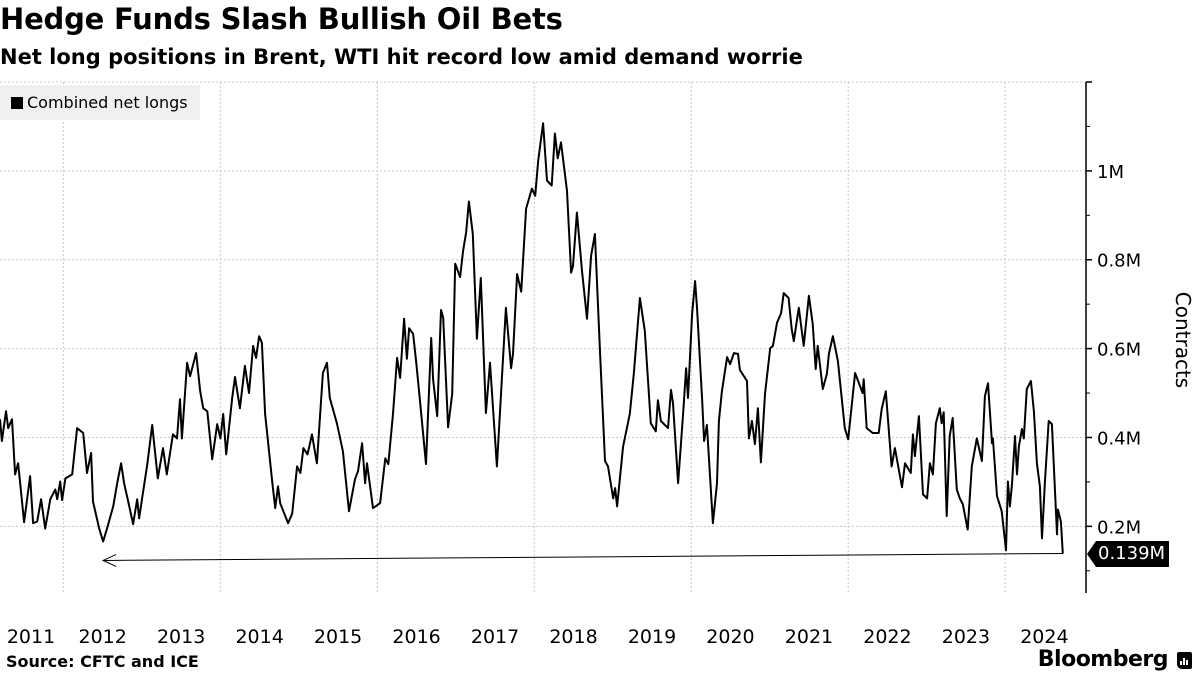 The height and width of the screenshot is (675, 1200). Describe the element at coordinates (338, 637) in the screenshot. I see `x-tick-label: 2015` at that location.